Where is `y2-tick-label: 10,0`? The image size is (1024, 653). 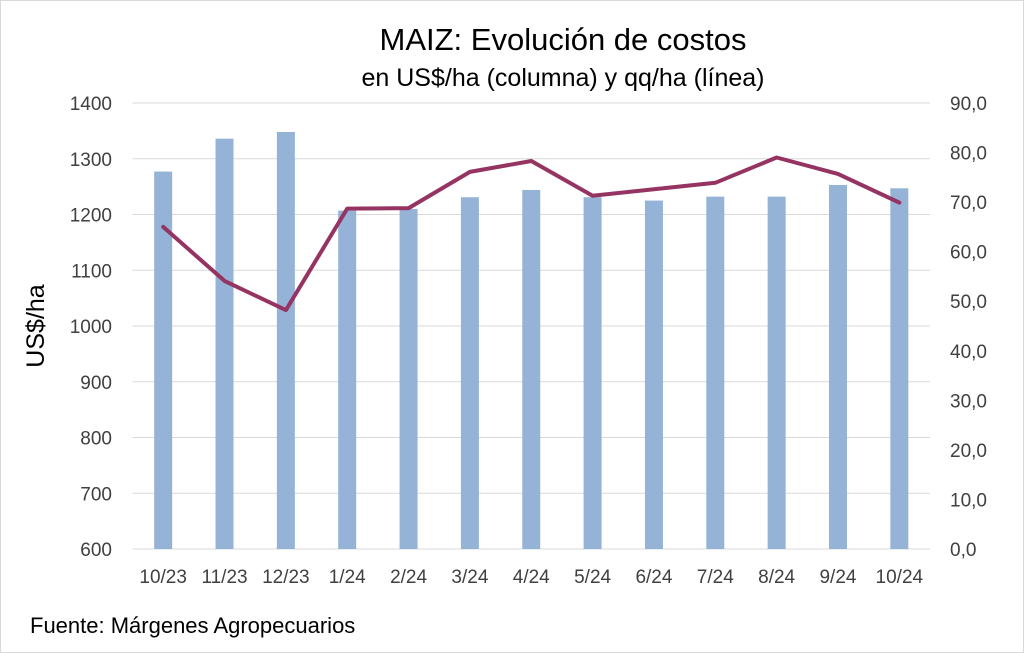
y2-tick-label: 10,0 is located at coordinates (968, 500).